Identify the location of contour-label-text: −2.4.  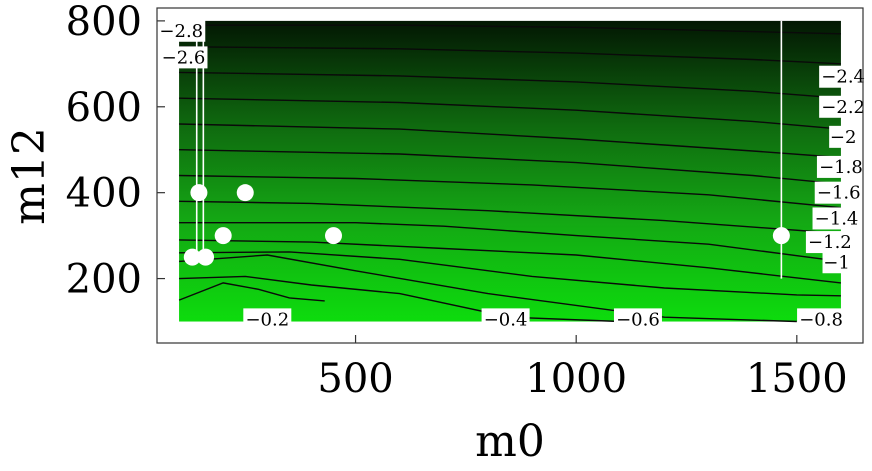
(843, 77).